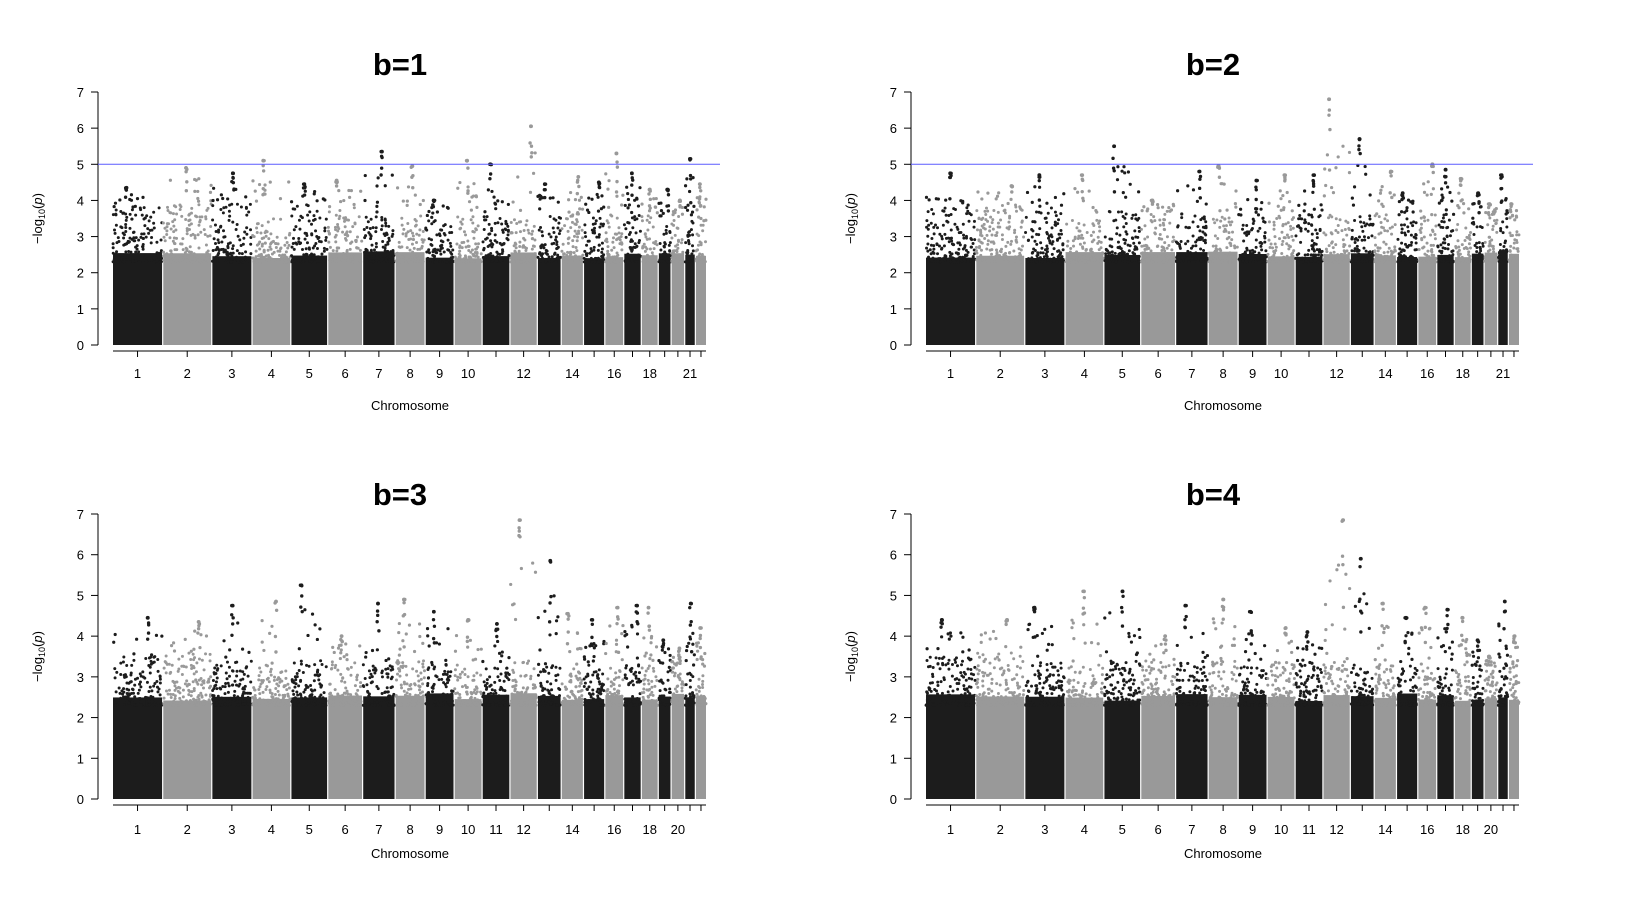  Describe the element at coordinates (851, 218) in the screenshot. I see `y-axis-label: −log10(p)` at that location.